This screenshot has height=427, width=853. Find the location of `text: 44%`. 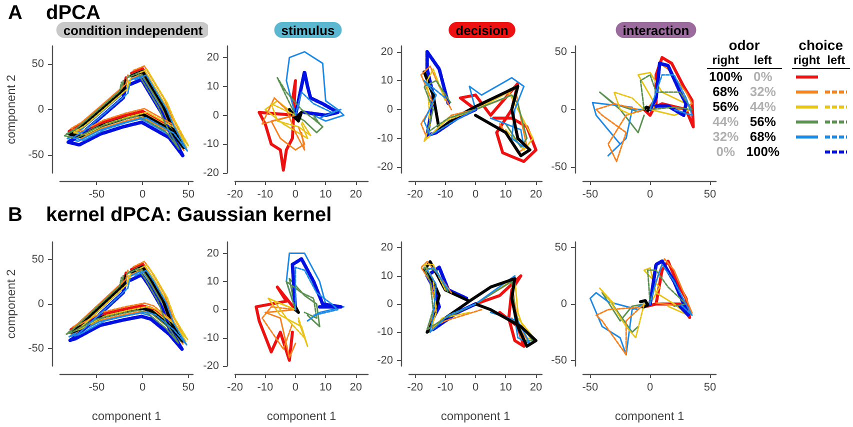

text: 44% is located at coordinates (762, 106).